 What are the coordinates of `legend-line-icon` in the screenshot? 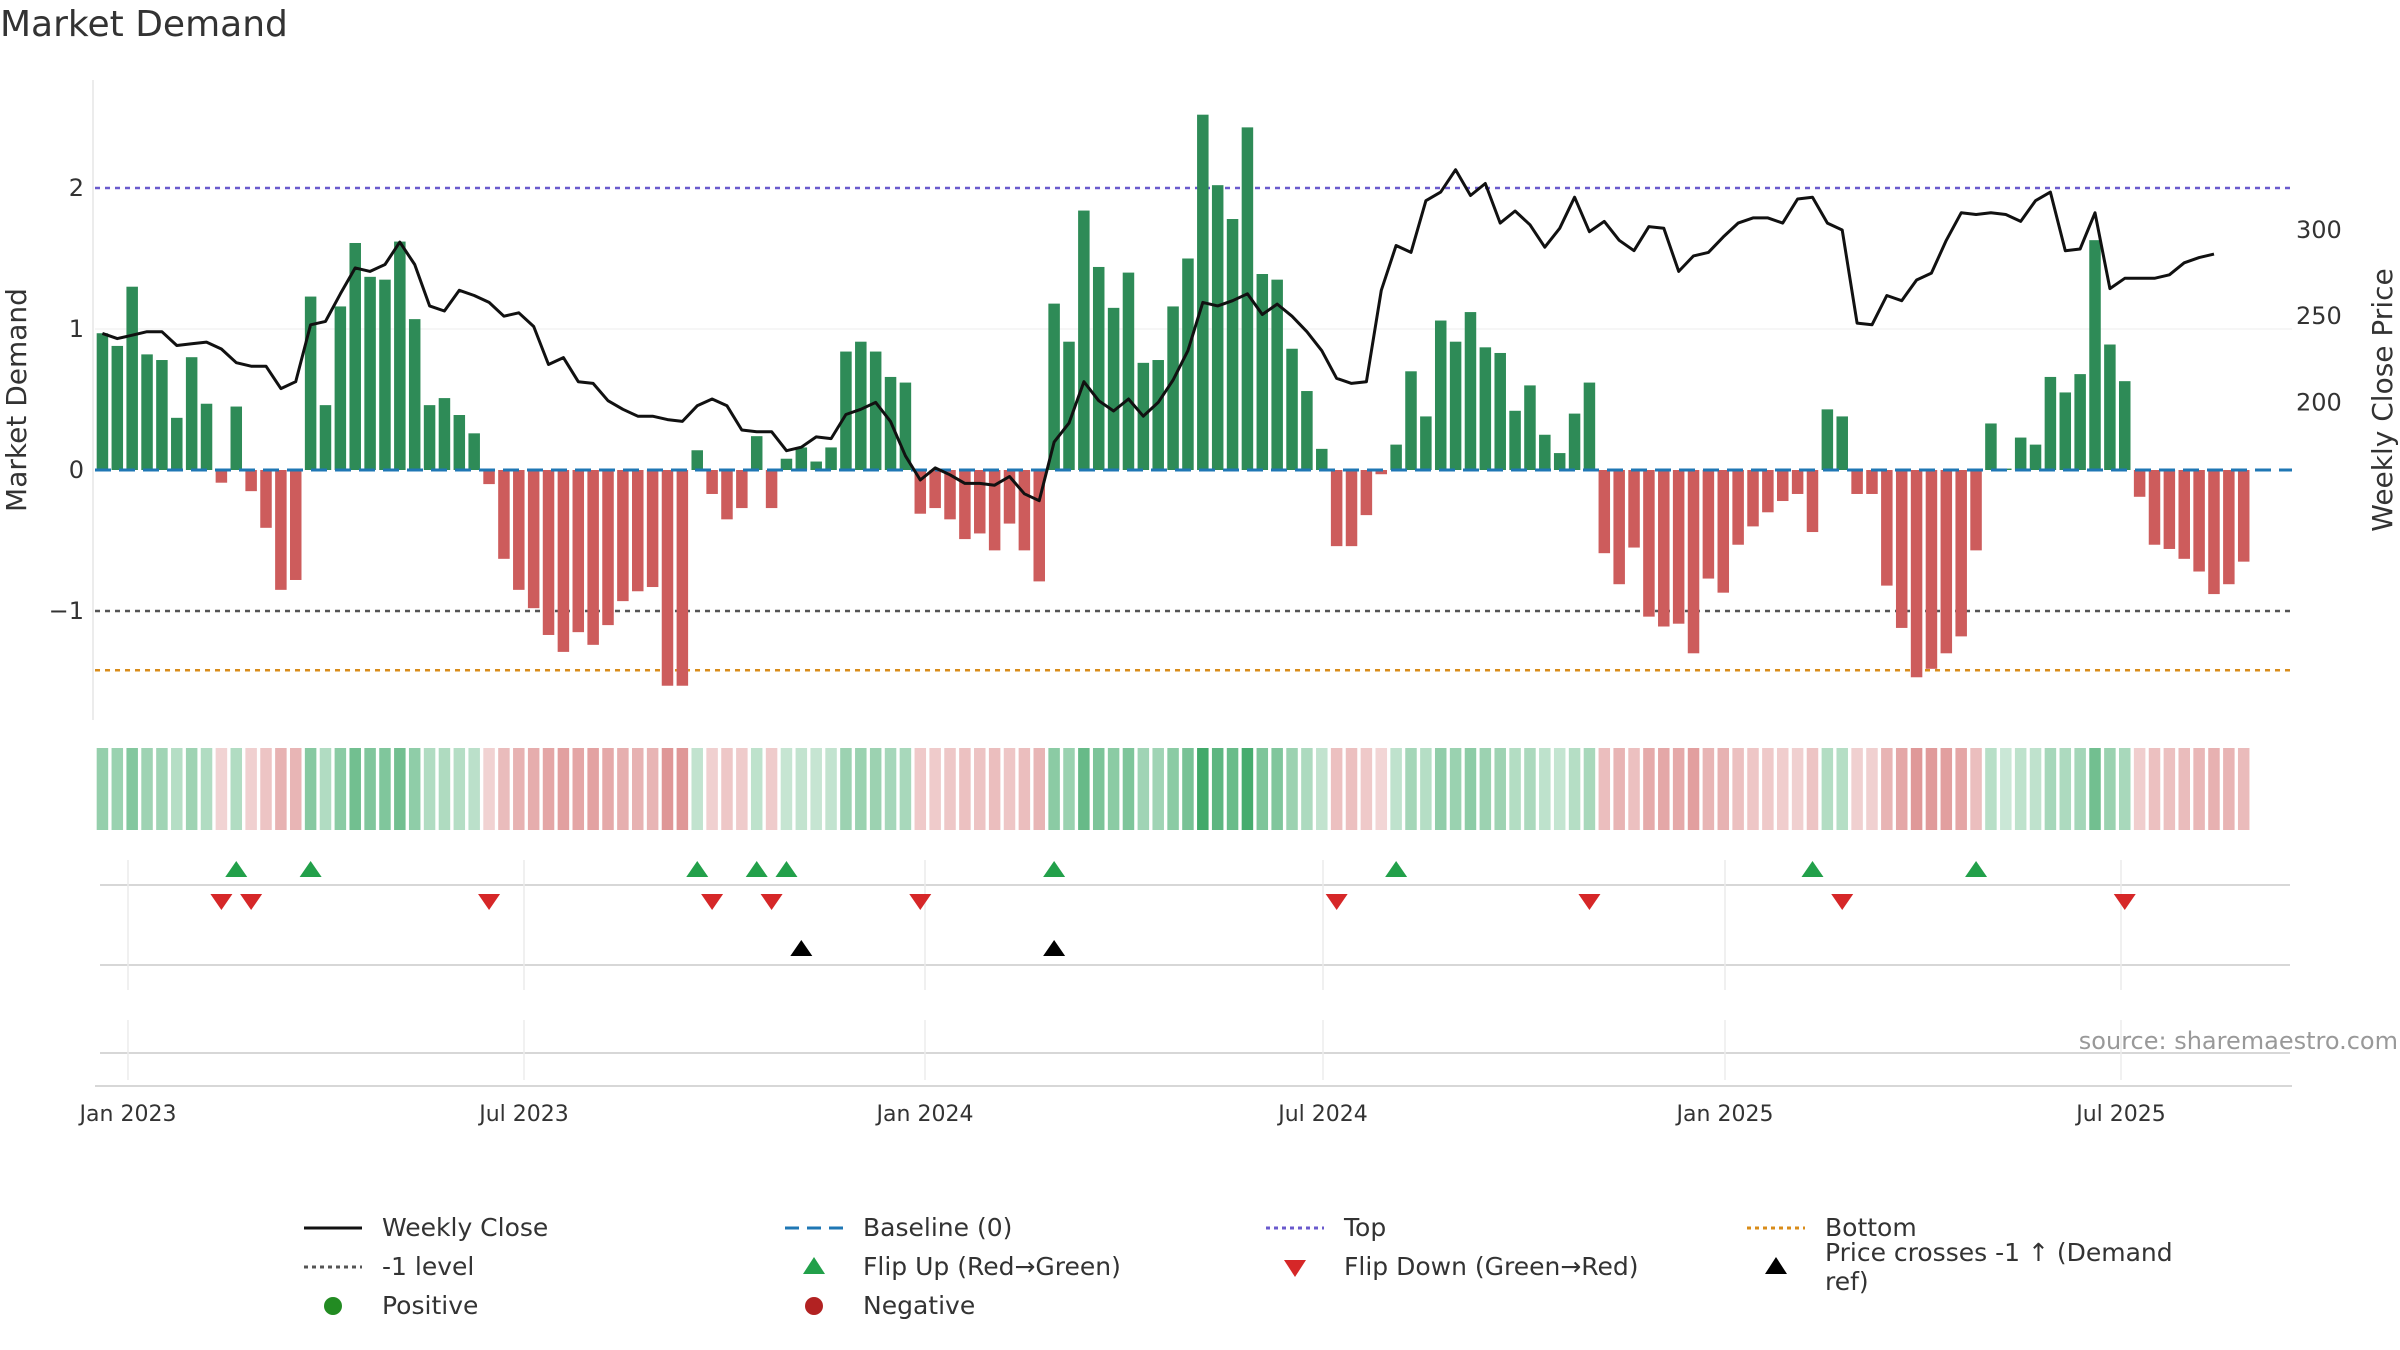 It's located at (333, 1227).